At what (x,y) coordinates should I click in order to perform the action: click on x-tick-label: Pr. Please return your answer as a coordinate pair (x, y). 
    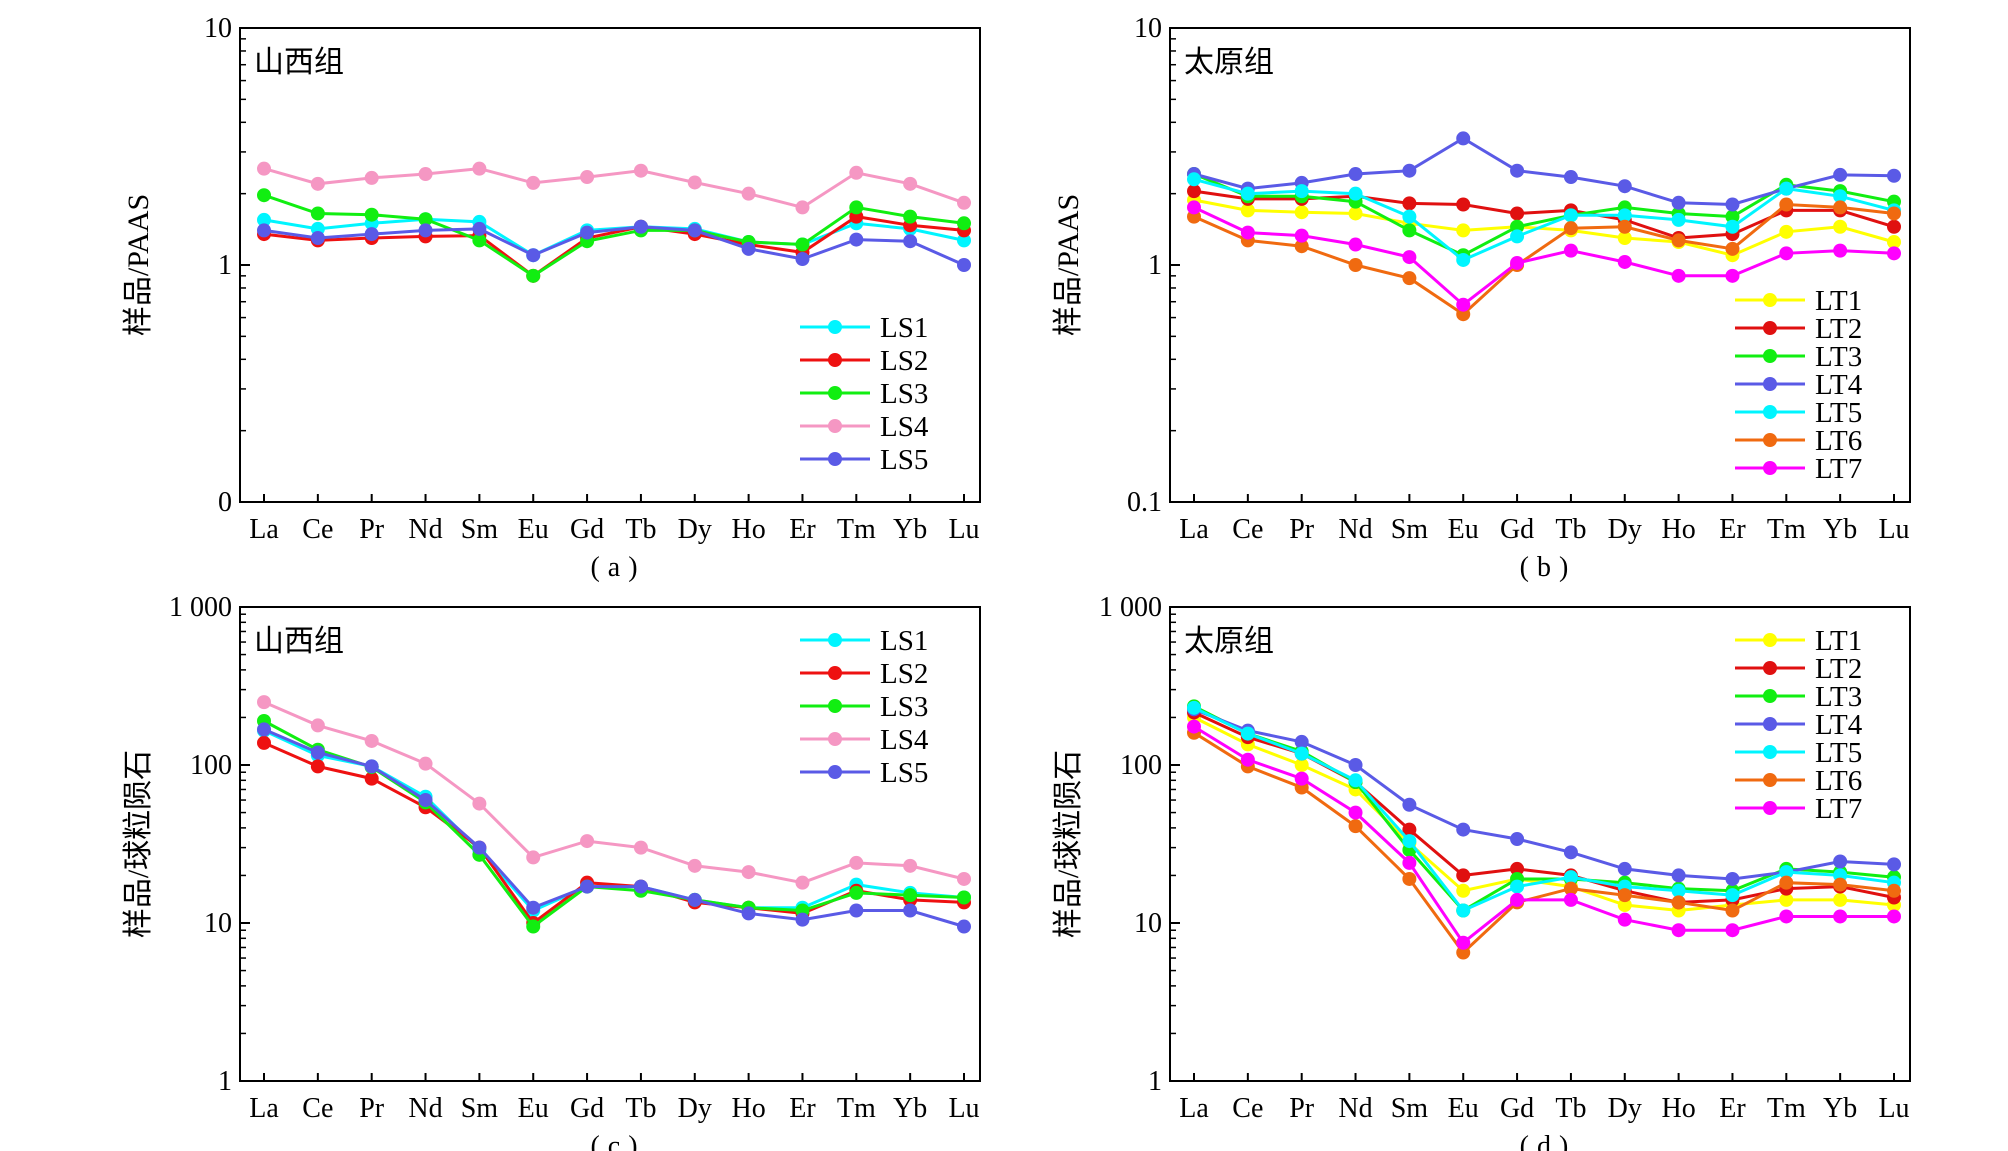
    Looking at the image, I should click on (1302, 529).